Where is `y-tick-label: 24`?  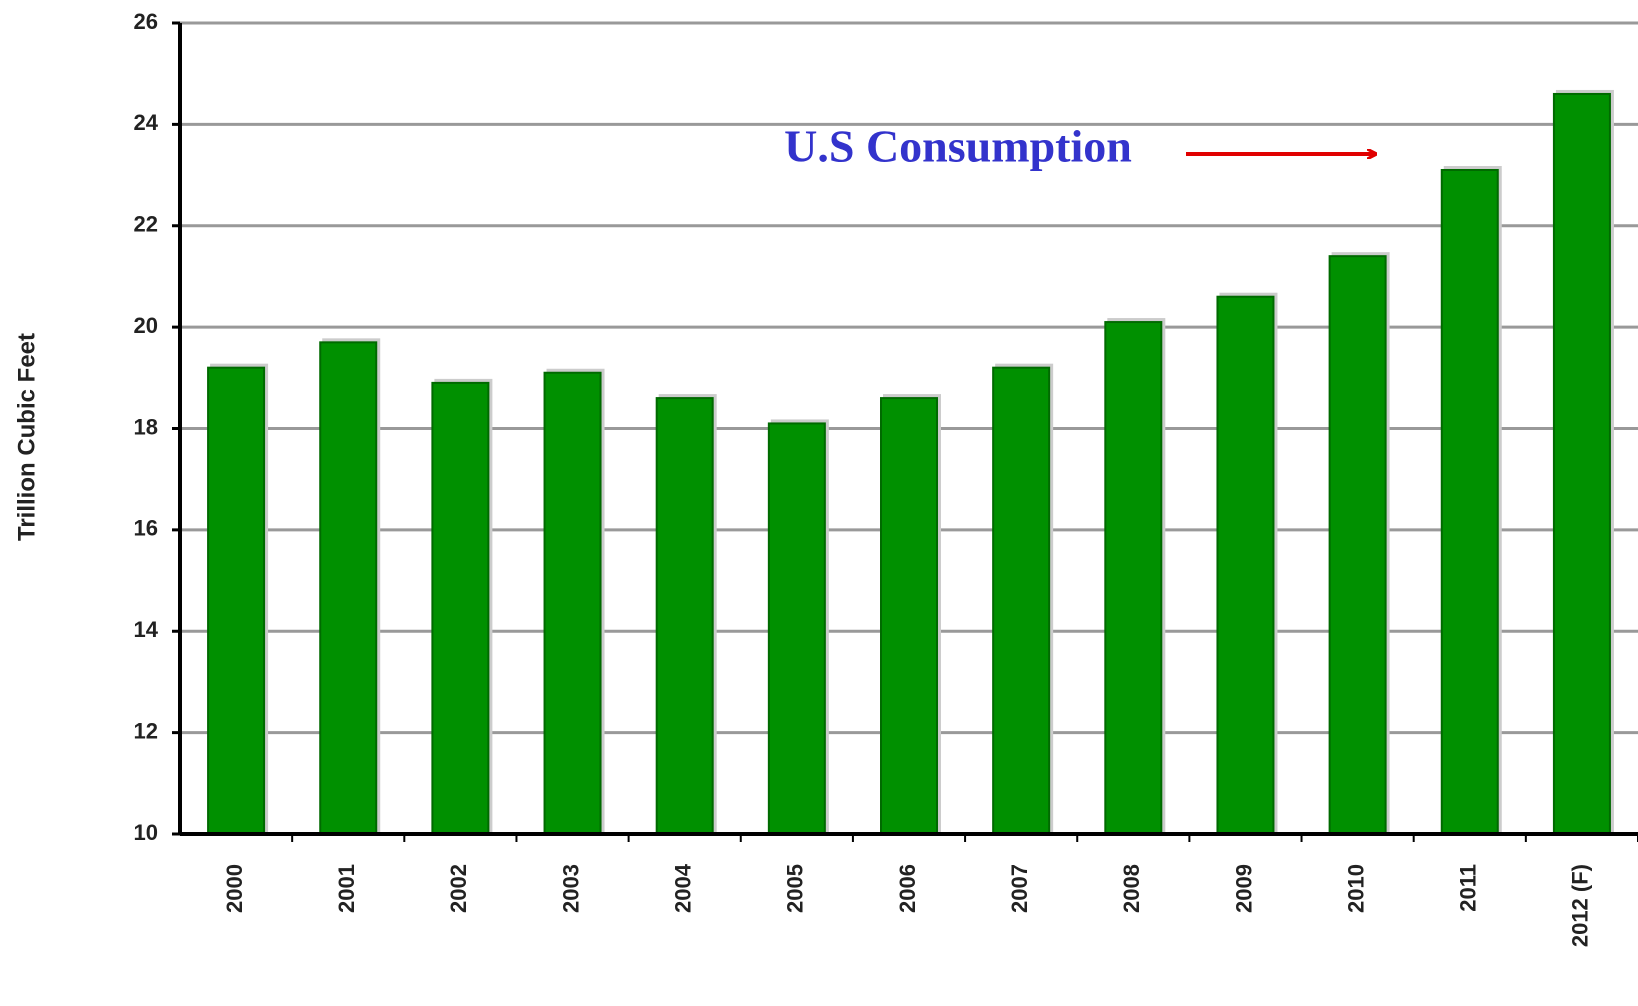
y-tick-label: 24 is located at coordinates (146, 122).